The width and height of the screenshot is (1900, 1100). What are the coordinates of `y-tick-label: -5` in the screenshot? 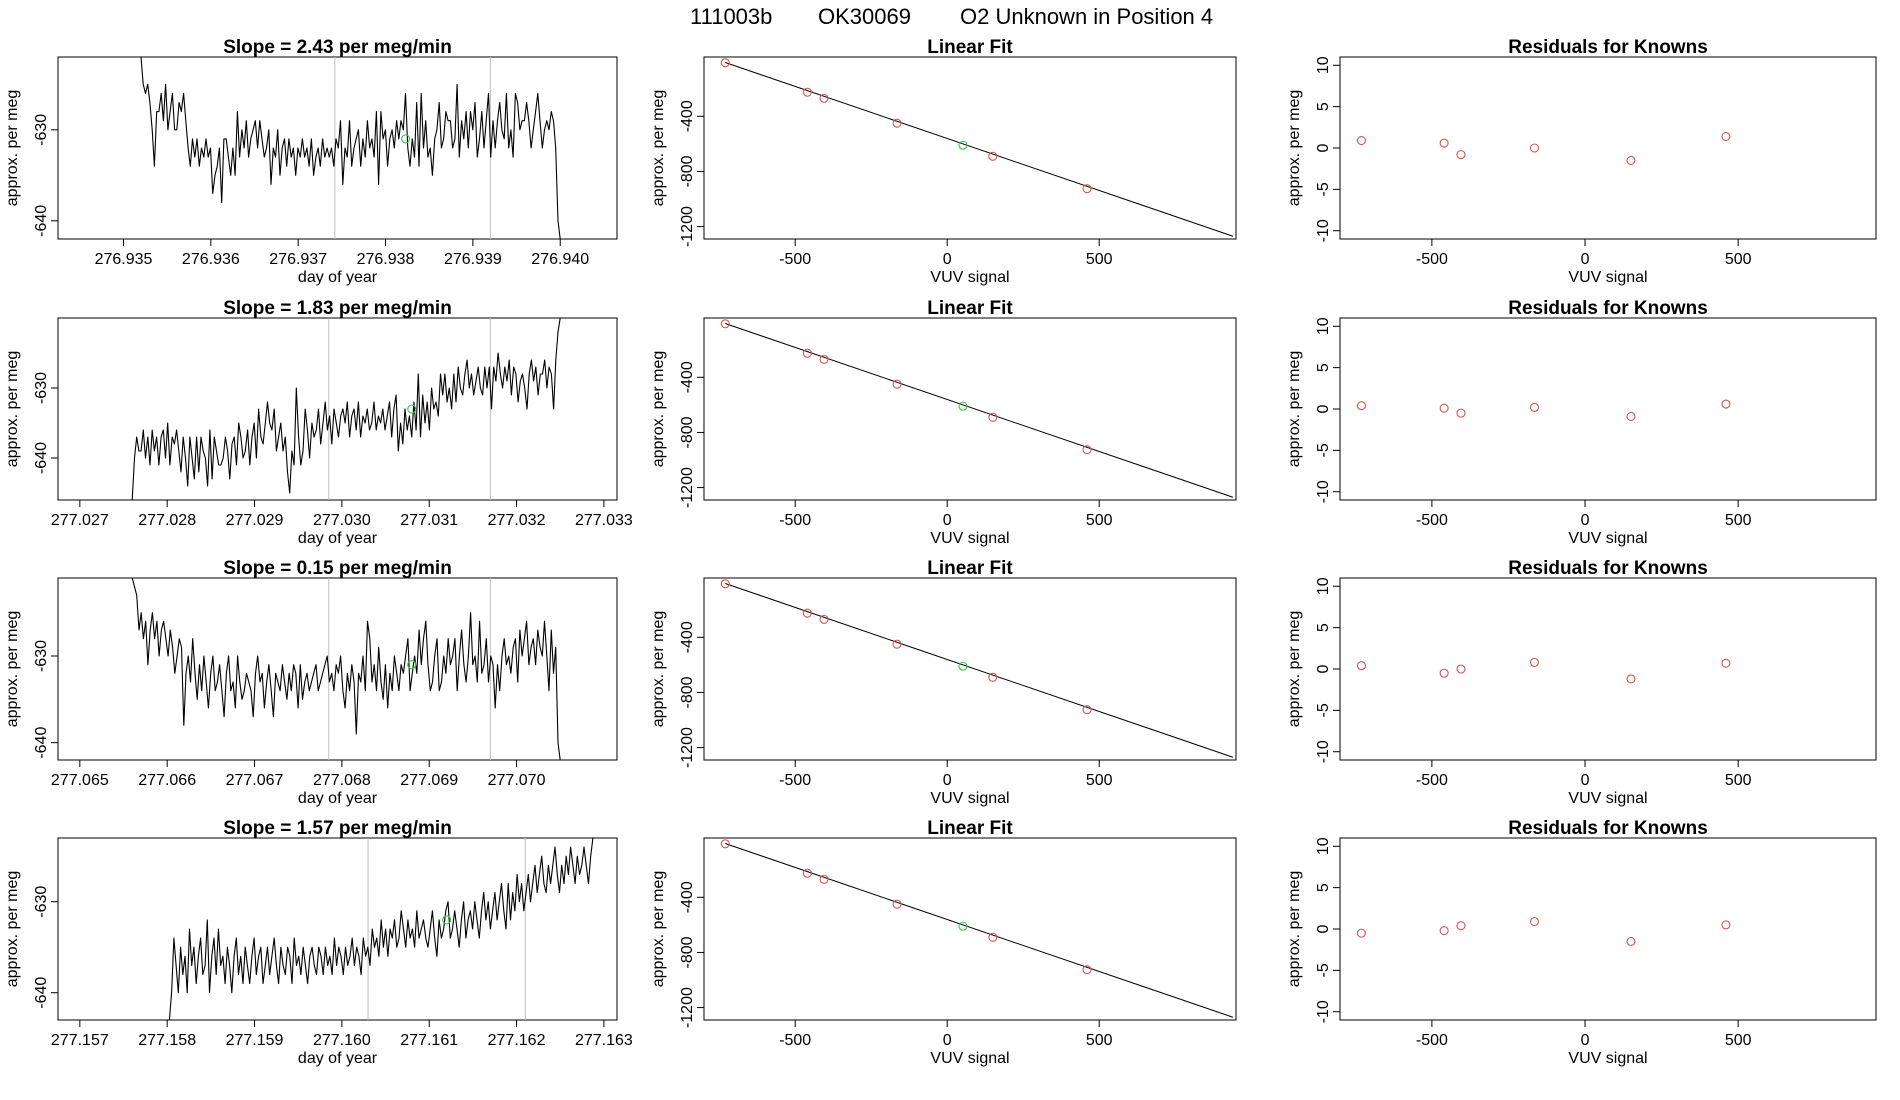 It's located at (1323, 450).